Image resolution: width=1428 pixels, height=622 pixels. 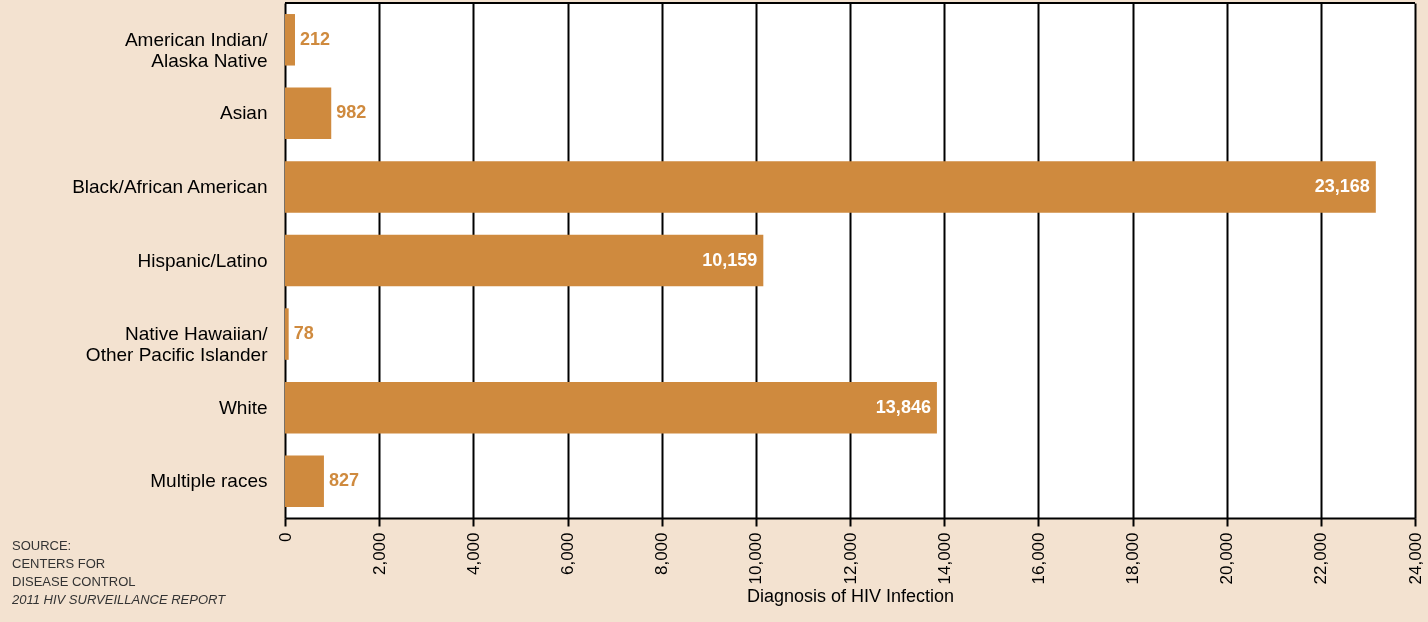 What do you see at coordinates (351, 112) in the screenshot?
I see `data-label: 982` at bounding box center [351, 112].